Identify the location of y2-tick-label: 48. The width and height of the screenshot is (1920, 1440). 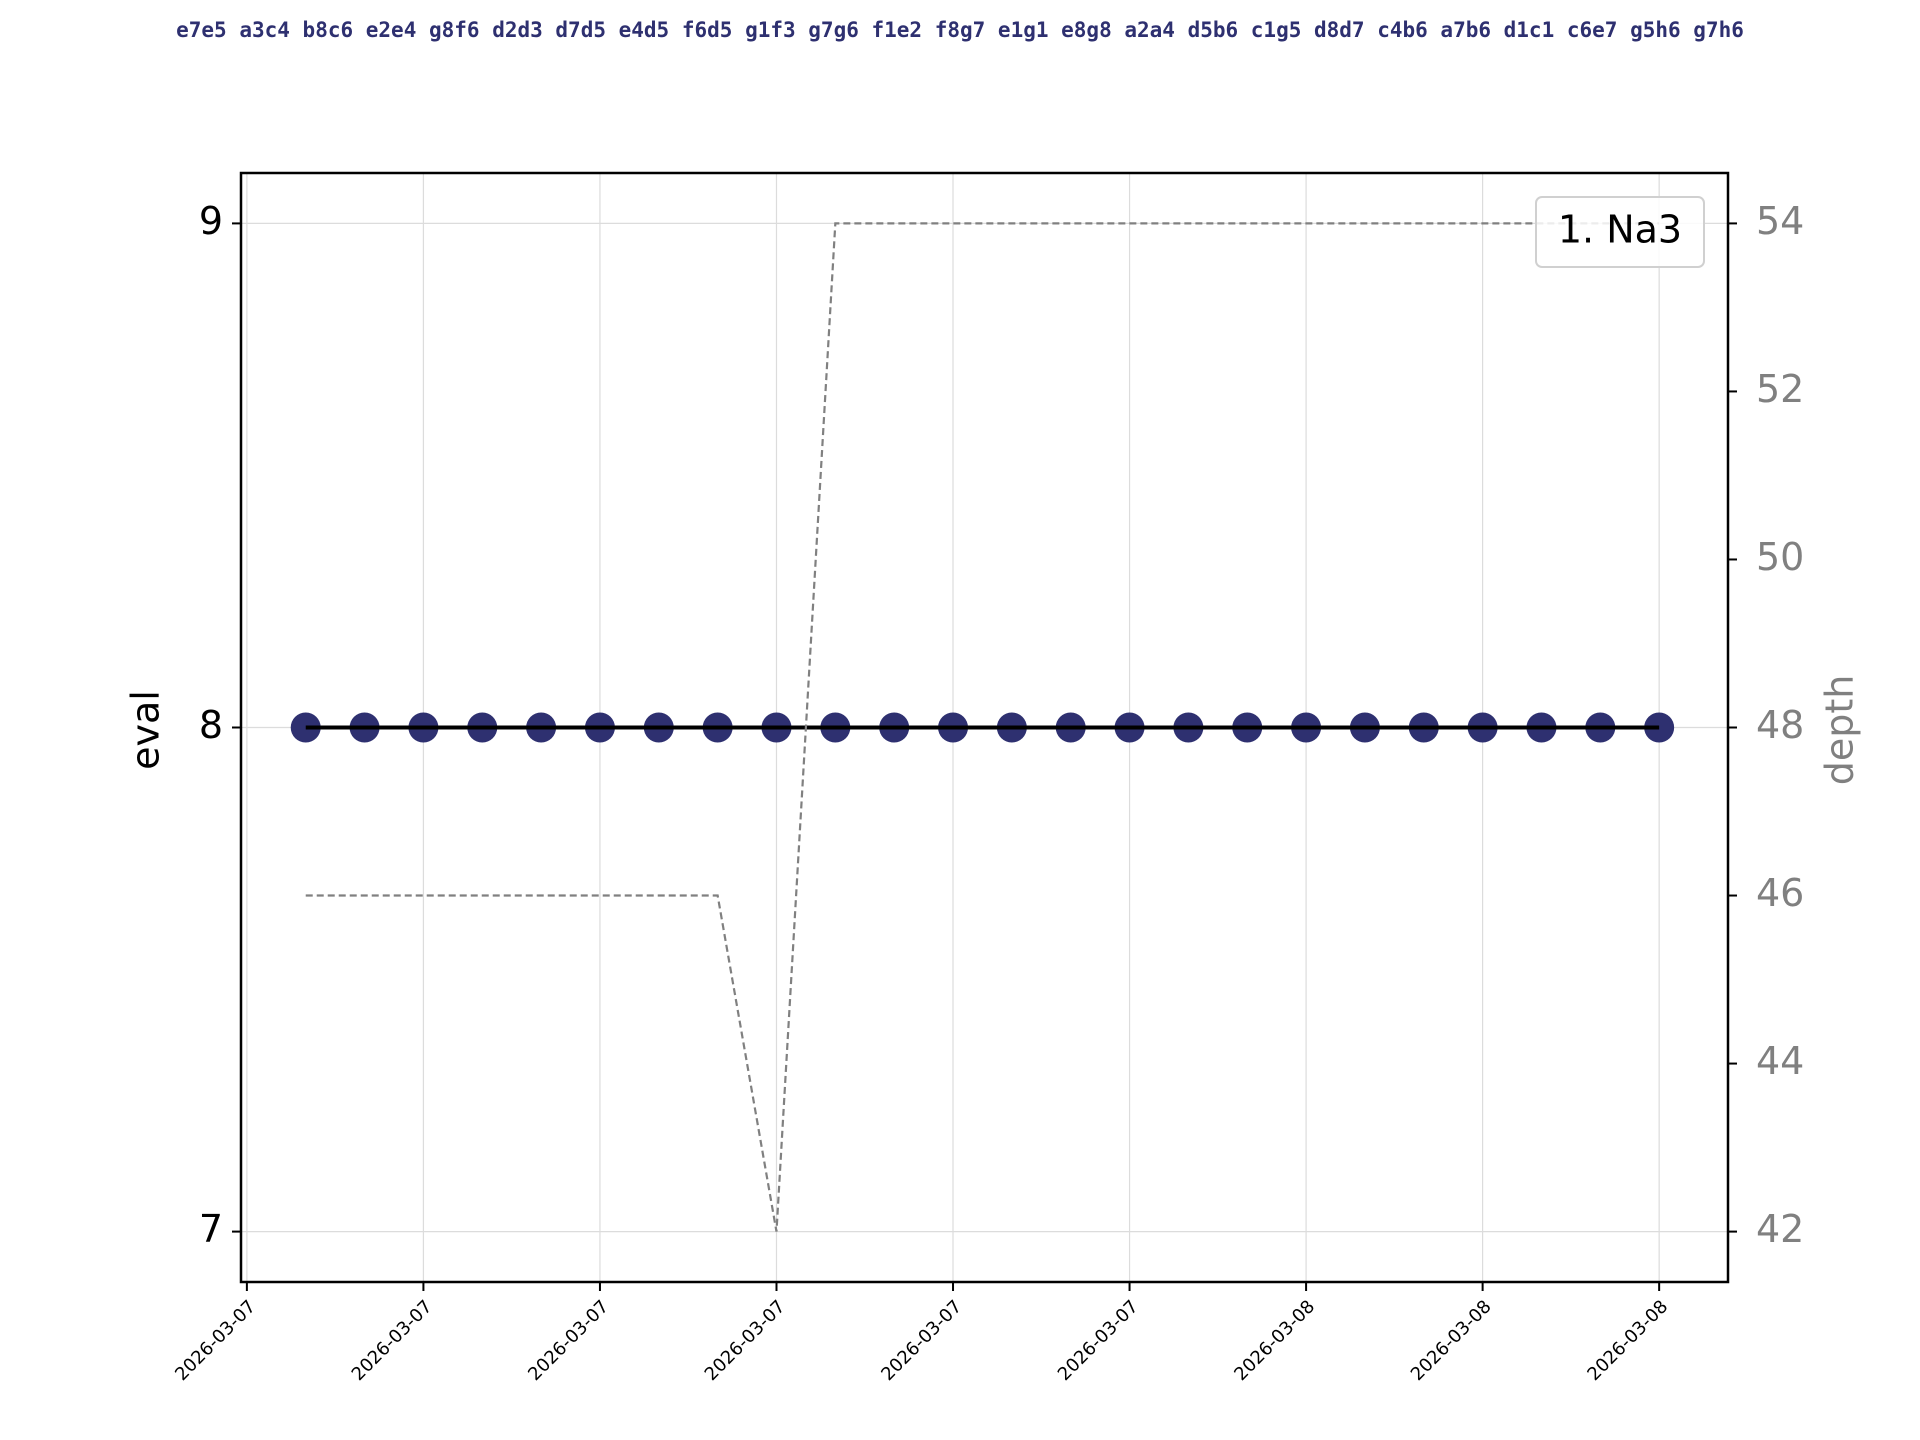
(1780, 725).